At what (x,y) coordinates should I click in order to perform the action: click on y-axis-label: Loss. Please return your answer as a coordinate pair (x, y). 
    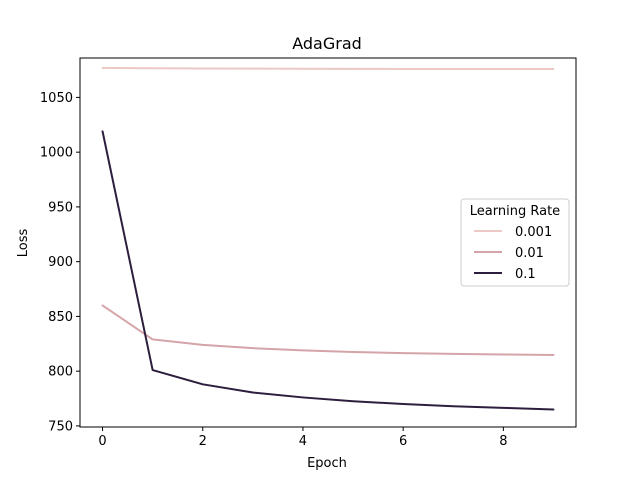
    Looking at the image, I should click on (23, 243).